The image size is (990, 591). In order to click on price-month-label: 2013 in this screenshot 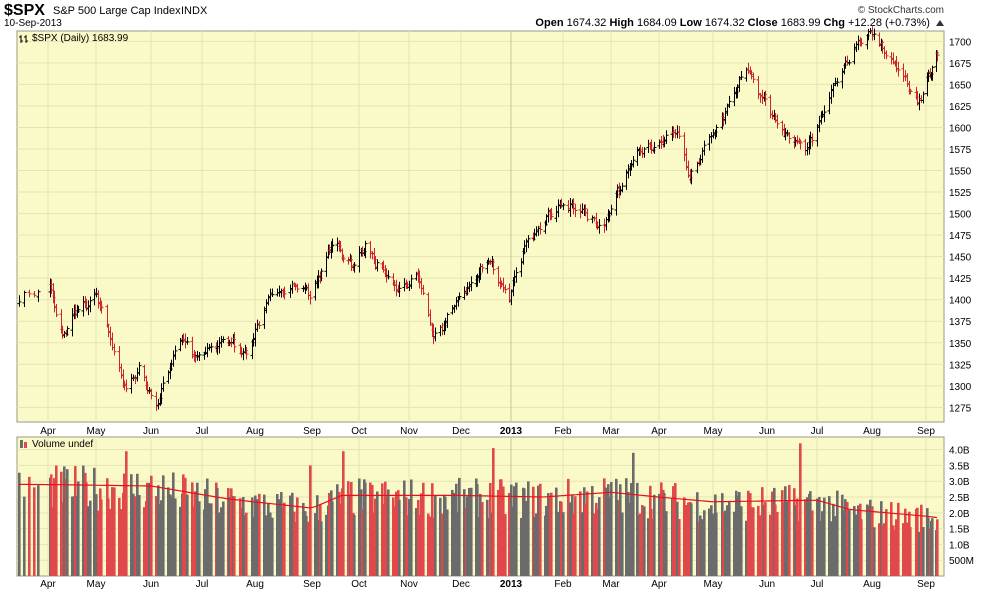, I will do `click(511, 431)`.